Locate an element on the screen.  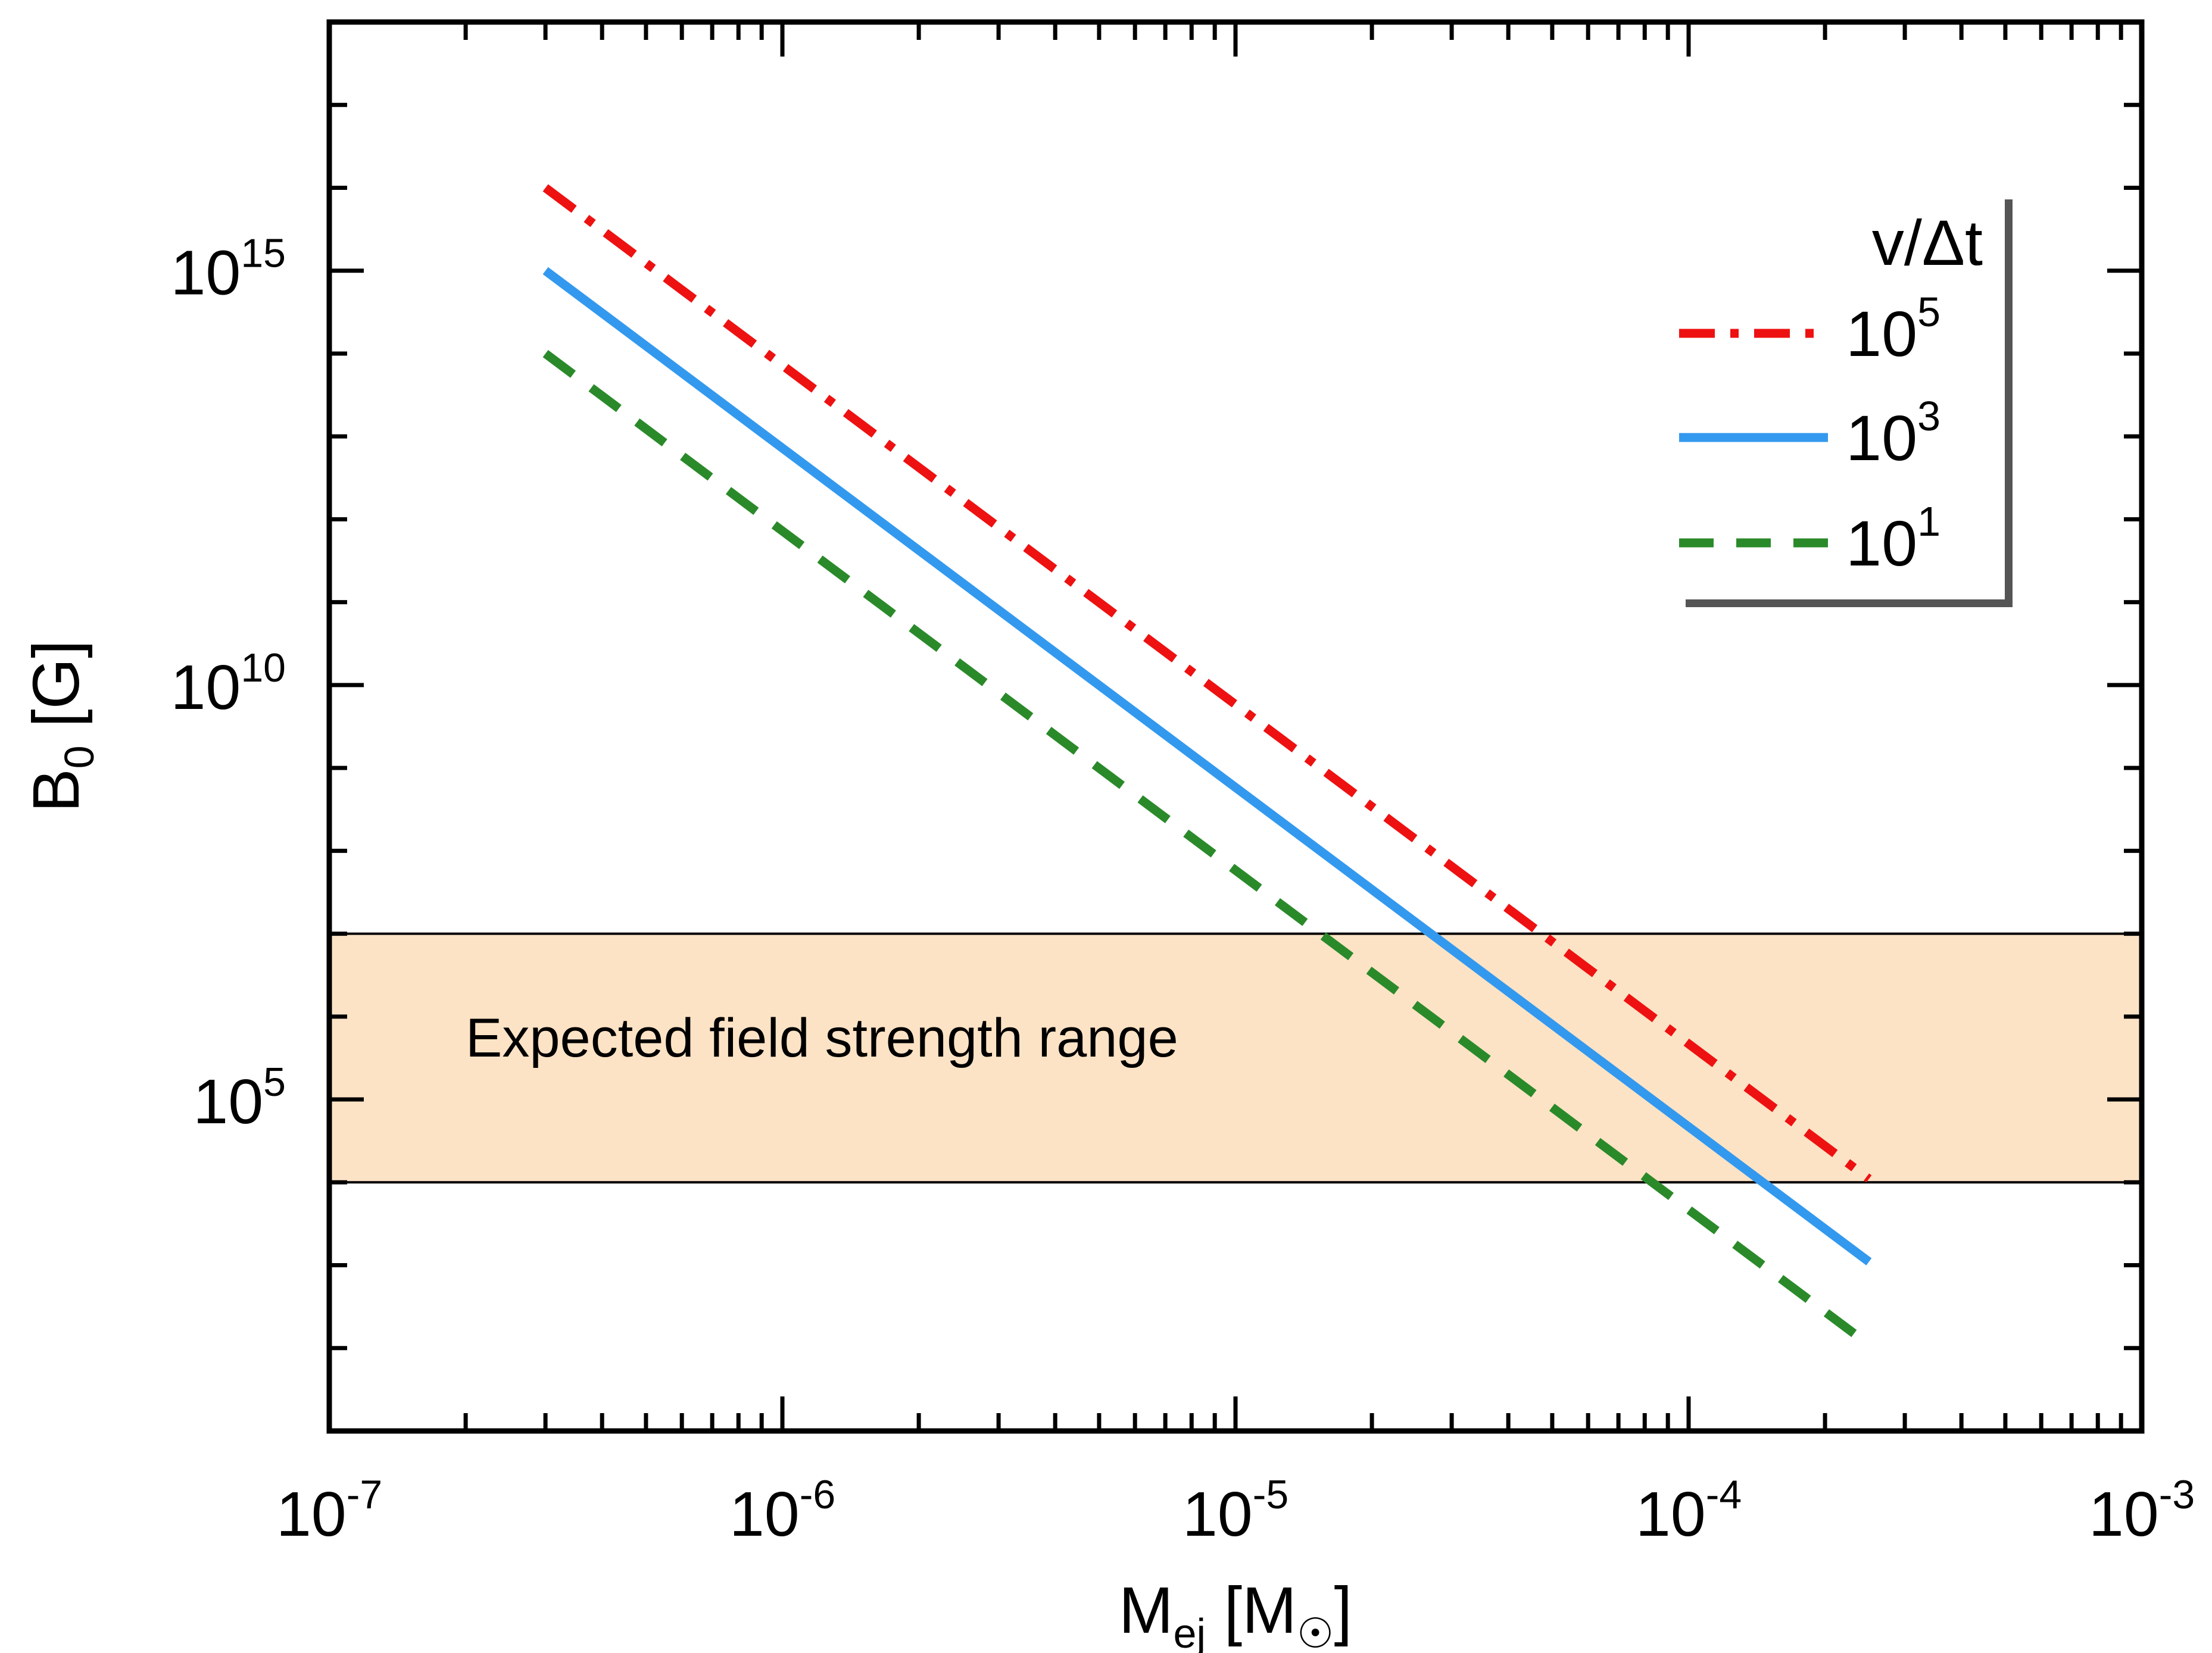
x-tick-label: 10⁻⁶ is located at coordinates (782, 1510).